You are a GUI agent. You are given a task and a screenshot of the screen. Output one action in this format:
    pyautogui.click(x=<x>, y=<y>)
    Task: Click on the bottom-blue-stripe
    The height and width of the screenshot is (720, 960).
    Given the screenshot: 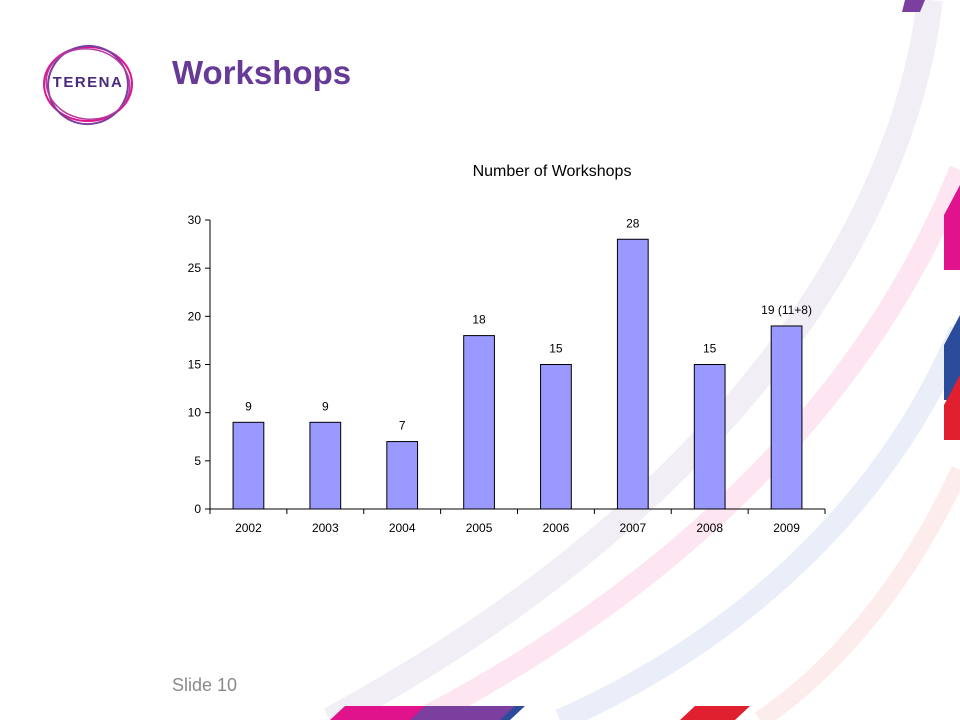 What is the action you would take?
    pyautogui.click(x=512, y=713)
    